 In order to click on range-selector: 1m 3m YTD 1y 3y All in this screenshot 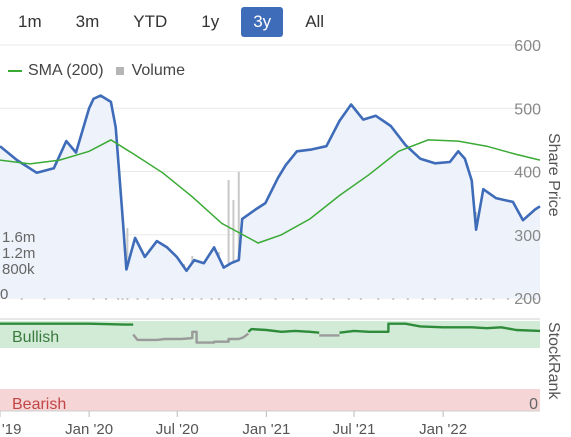, I will do `click(176, 22)`.